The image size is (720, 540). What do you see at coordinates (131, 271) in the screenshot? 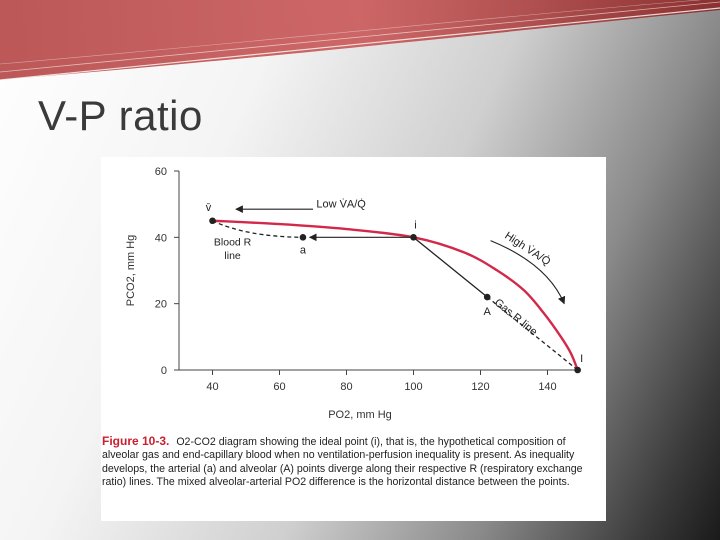
I see `y-axis-label: PCO2, mm Hg` at bounding box center [131, 271].